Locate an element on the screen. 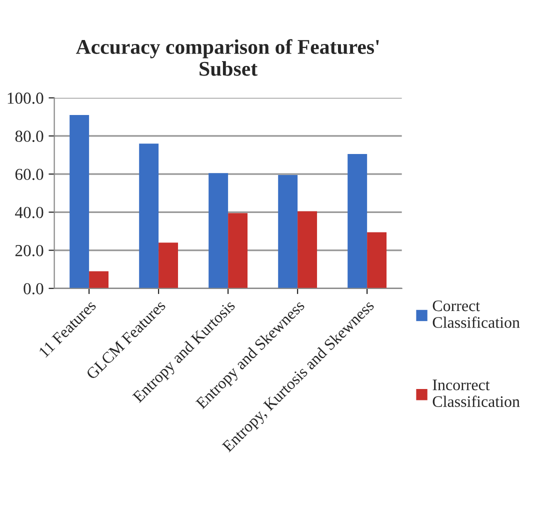 The width and height of the screenshot is (543, 515). chart-title: Accuracy comparison of Features' Subset is located at coordinates (227, 57).